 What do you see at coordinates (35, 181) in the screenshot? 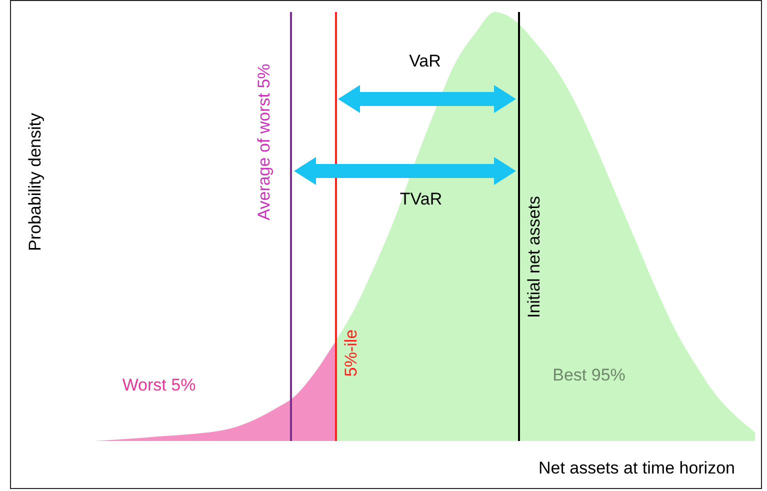
I see `y-axis-title: Probability density` at bounding box center [35, 181].